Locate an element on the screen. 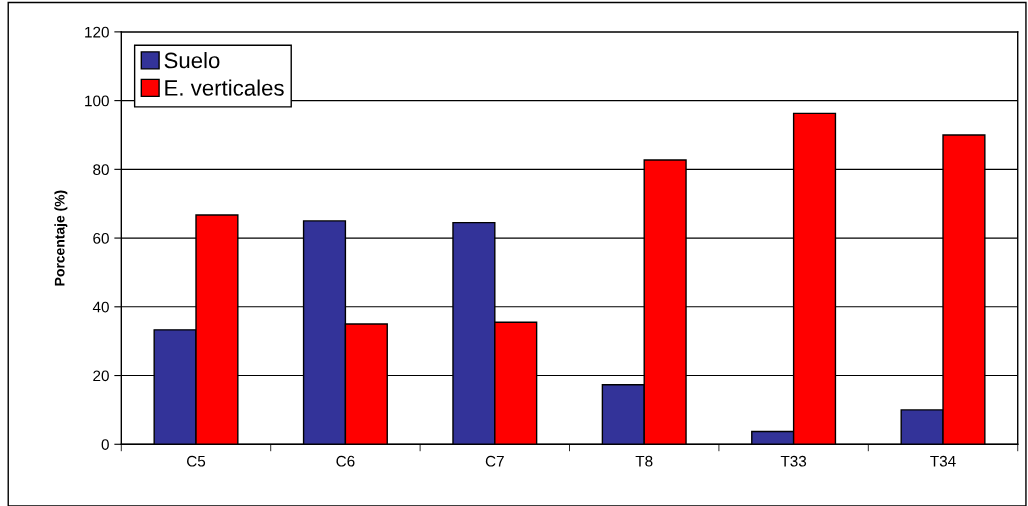 The image size is (1028, 506). y-tick-label: 40 is located at coordinates (100, 307).